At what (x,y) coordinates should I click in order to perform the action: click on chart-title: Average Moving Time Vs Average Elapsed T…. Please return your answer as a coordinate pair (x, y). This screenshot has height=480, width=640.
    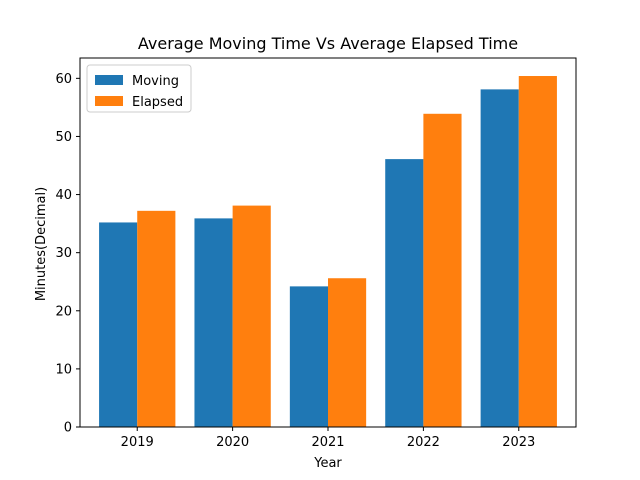
    Looking at the image, I should click on (328, 43).